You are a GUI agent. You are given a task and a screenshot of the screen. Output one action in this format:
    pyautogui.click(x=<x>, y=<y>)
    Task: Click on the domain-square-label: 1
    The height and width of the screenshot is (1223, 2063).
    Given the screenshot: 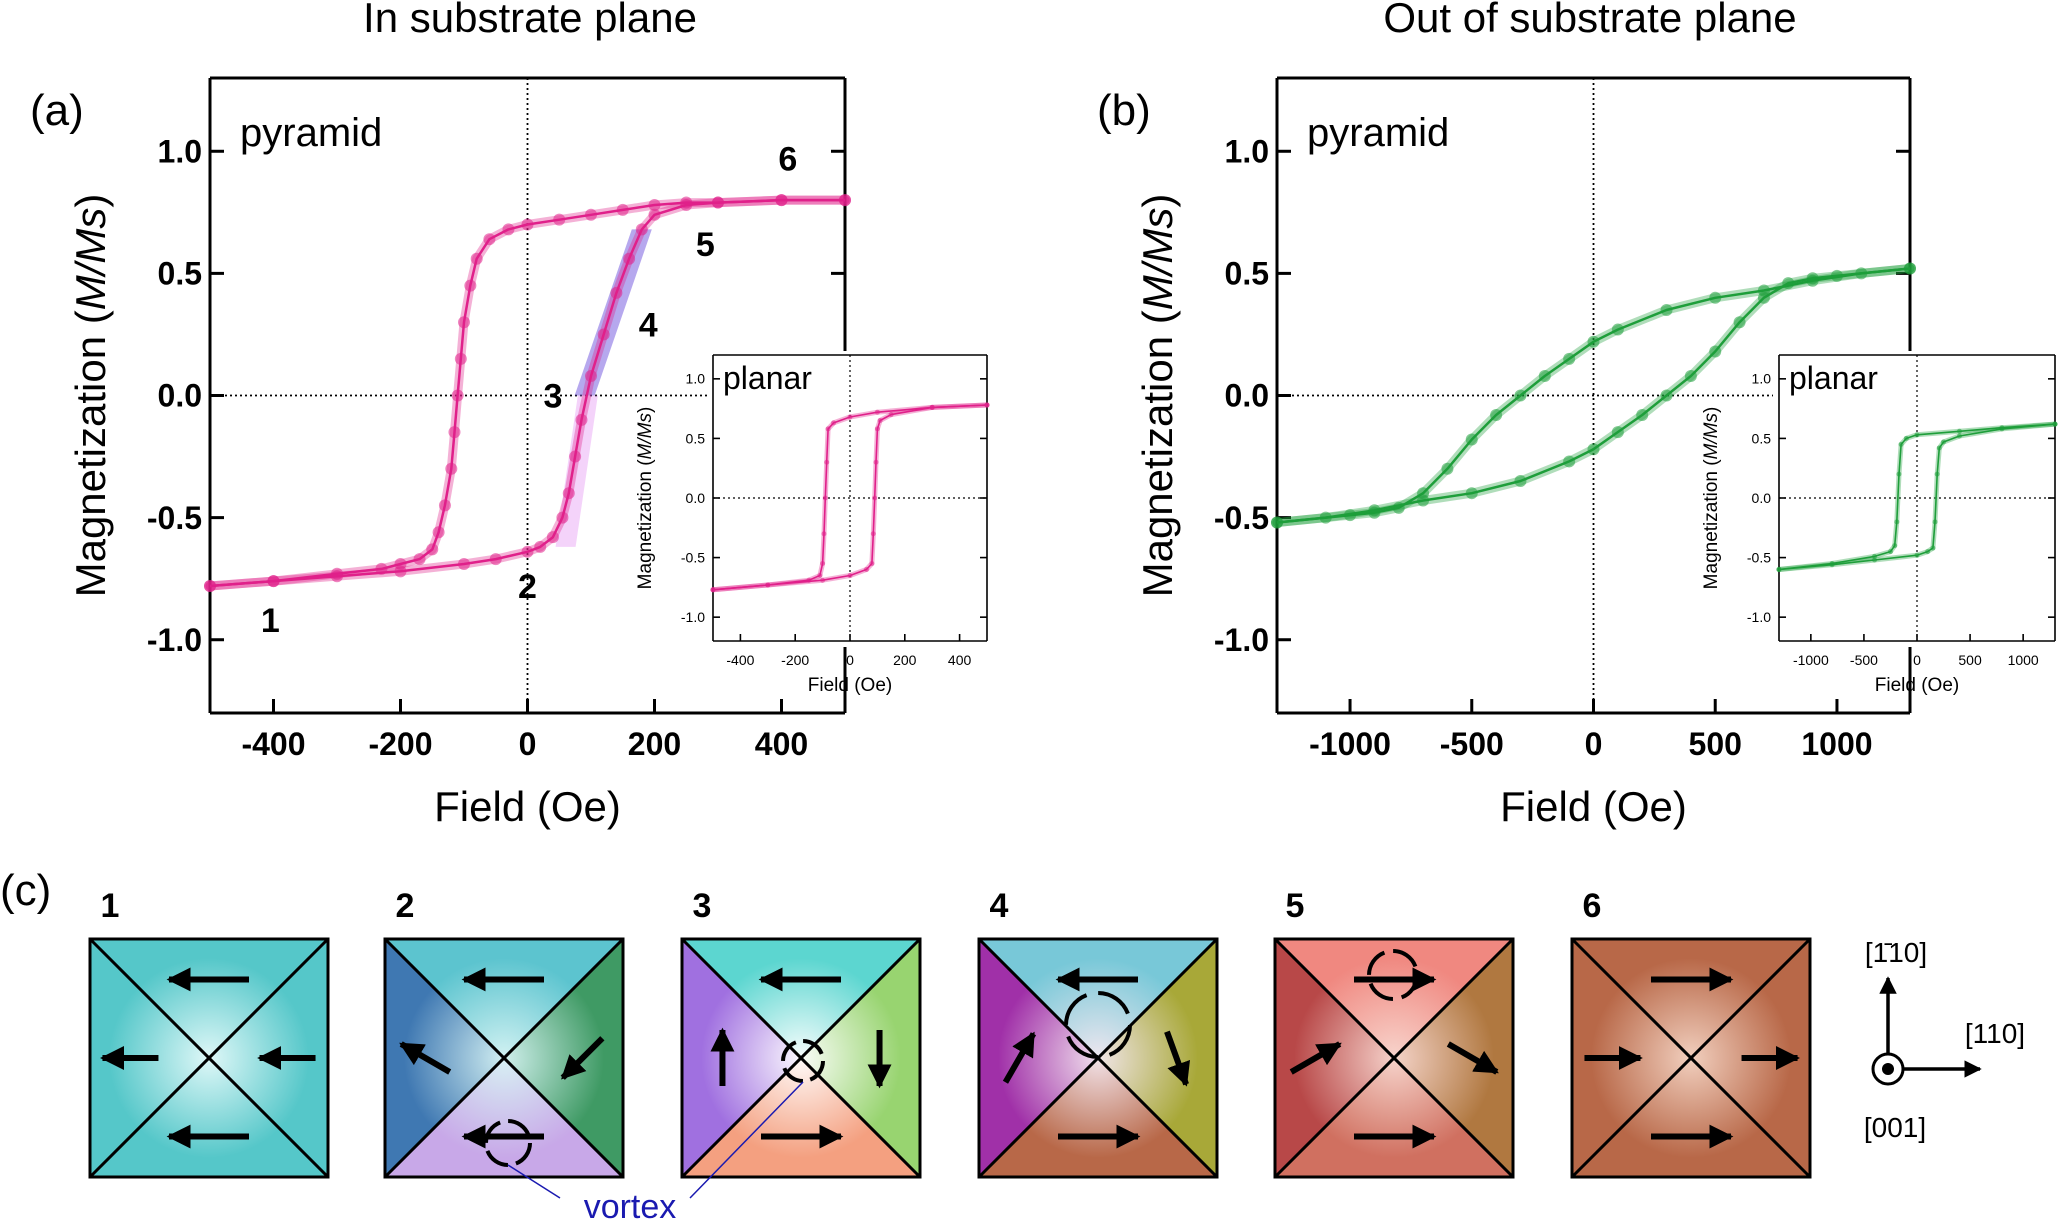 What is the action you would take?
    pyautogui.click(x=110, y=906)
    